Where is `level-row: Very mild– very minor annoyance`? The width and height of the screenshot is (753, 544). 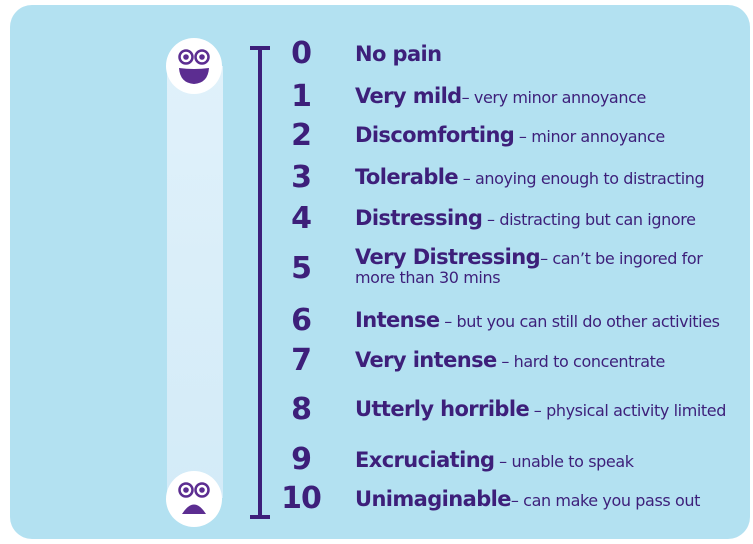
level-row: Very mild– very minor annoyance is located at coordinates (550, 96).